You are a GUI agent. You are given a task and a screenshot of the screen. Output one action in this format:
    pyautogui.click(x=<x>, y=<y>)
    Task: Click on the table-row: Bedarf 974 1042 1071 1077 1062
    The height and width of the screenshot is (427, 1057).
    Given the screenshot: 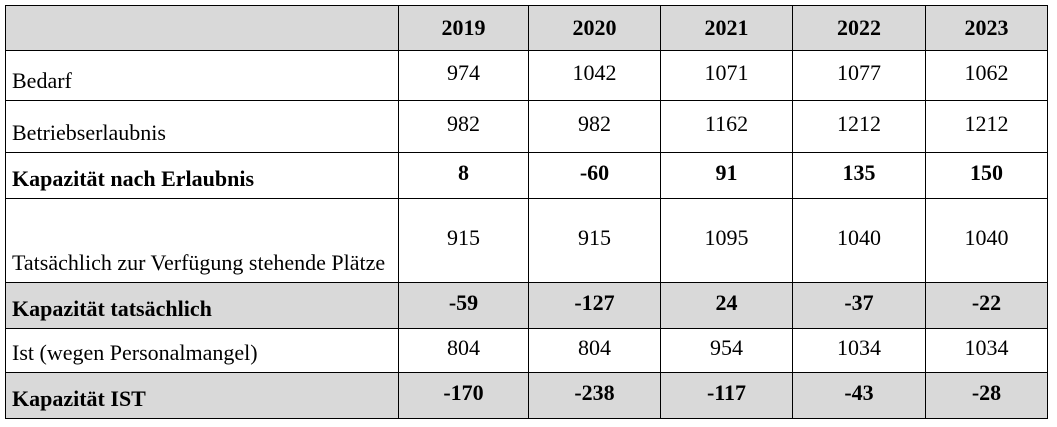 What is the action you would take?
    pyautogui.click(x=526, y=75)
    